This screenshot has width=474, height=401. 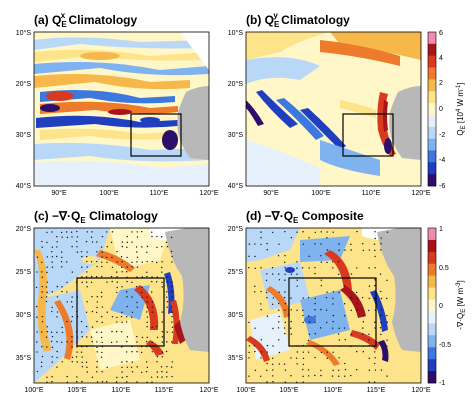 What do you see at coordinates (320, 193) in the screenshot?
I see `panel-b-xtick: 100°E` at bounding box center [320, 193].